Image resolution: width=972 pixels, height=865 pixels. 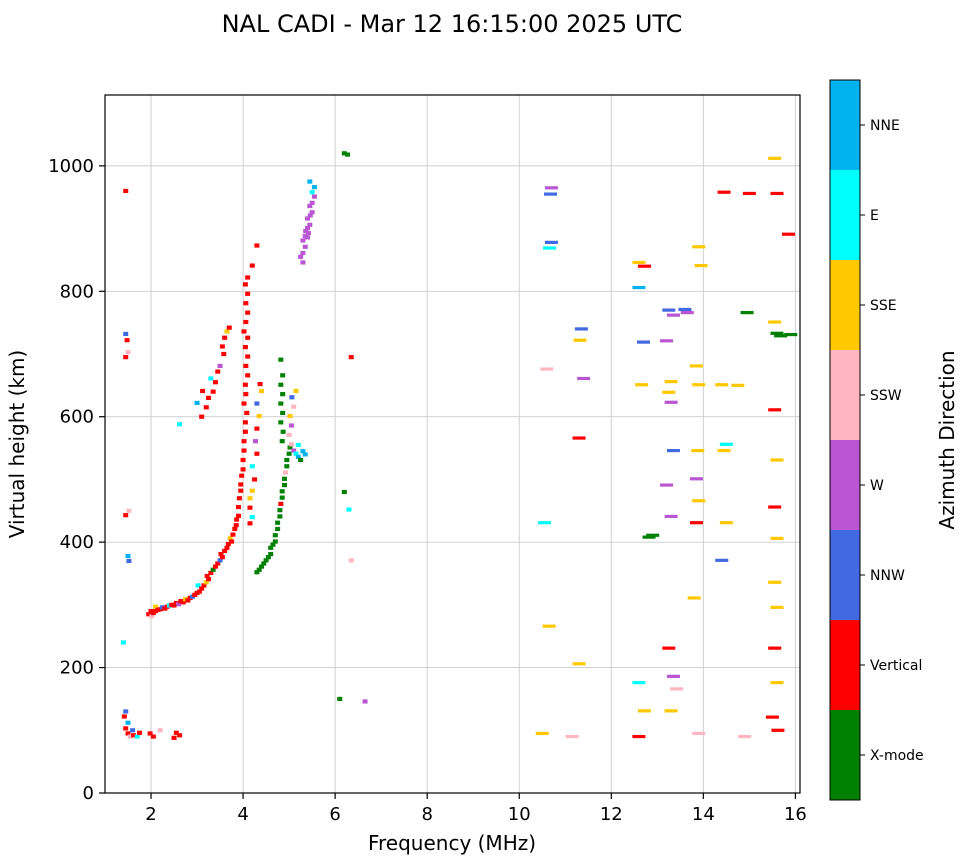 What do you see at coordinates (77, 417) in the screenshot?
I see `y-tick-label: 600` at bounding box center [77, 417].